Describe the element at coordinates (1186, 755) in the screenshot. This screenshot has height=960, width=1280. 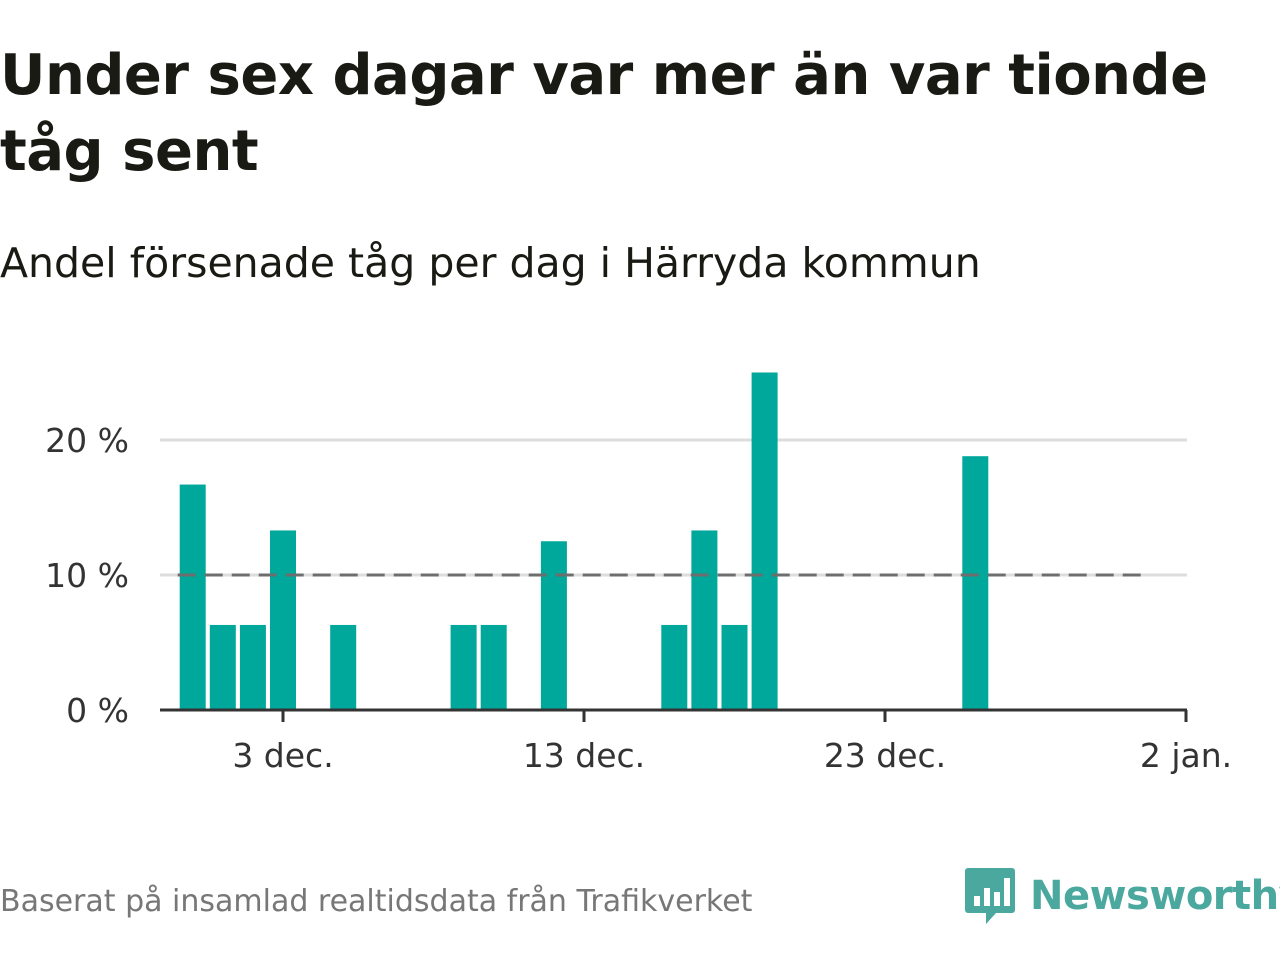
I see `x-tick-label: 2 jan.` at that location.